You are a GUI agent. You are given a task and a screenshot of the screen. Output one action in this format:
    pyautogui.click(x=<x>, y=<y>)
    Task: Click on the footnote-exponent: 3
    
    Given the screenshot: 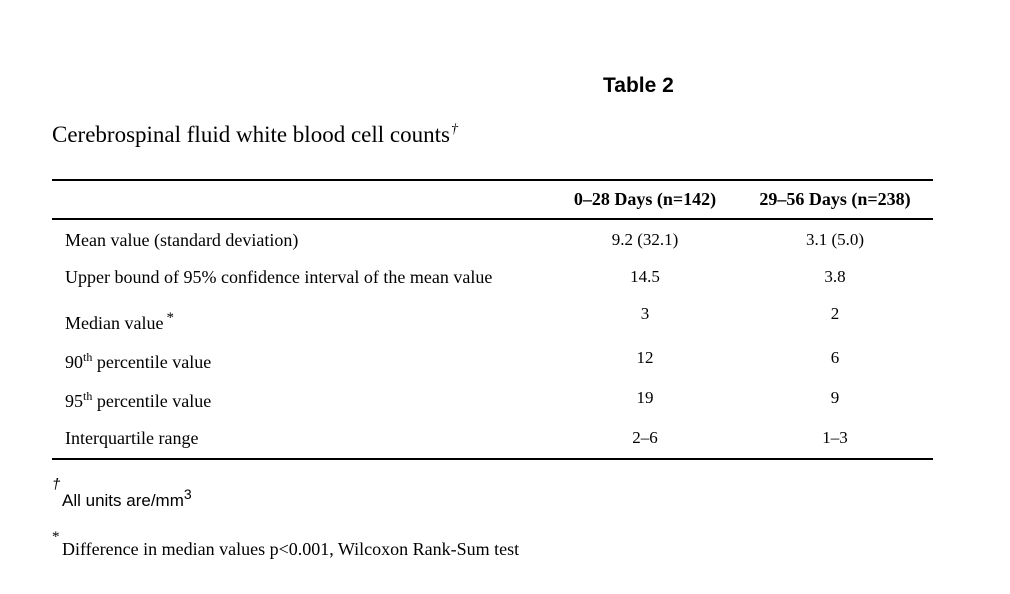 What is the action you would take?
    pyautogui.click(x=187, y=494)
    